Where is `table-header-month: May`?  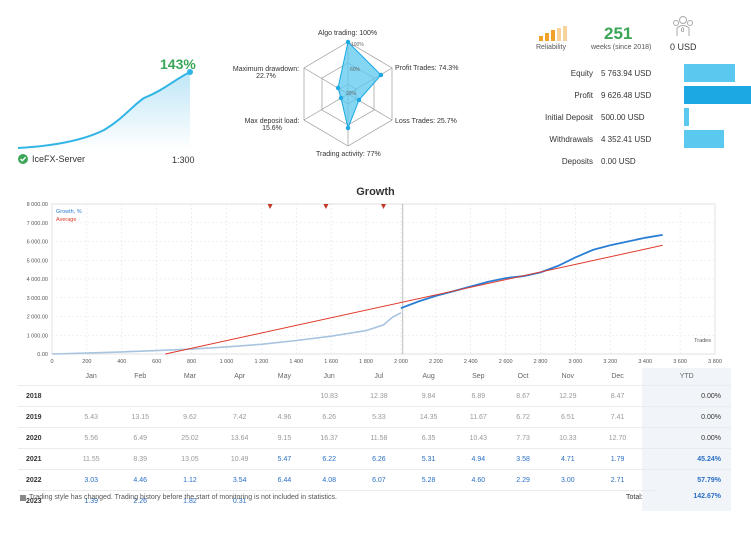
table-header-month: May is located at coordinates (284, 376).